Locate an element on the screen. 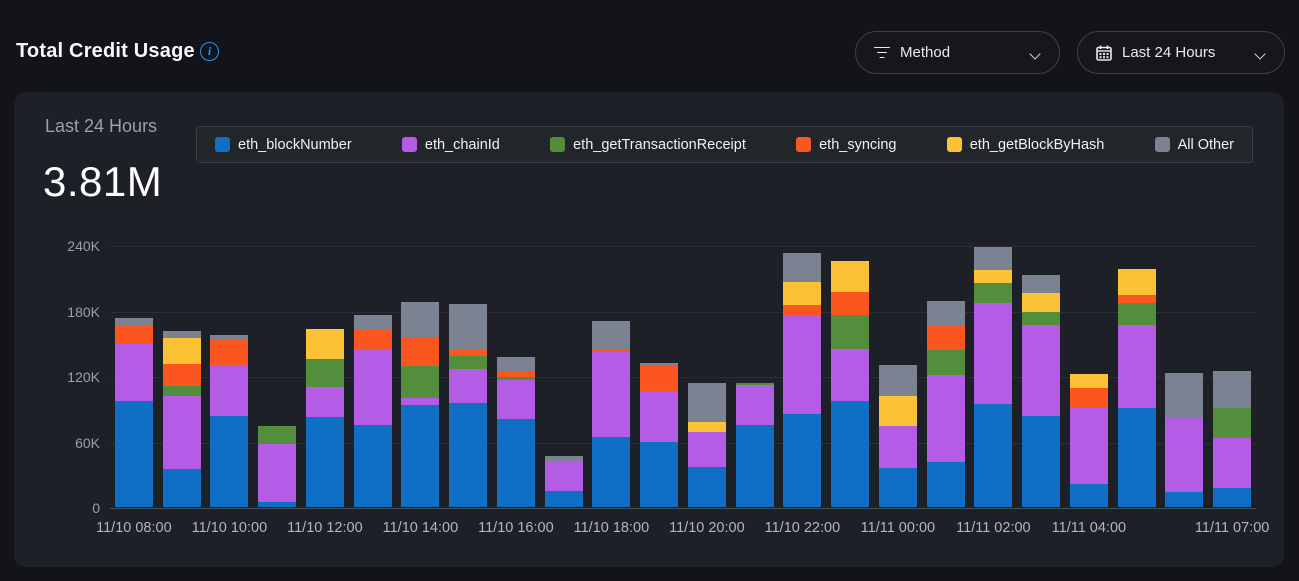 Image resolution: width=1299 pixels, height=581 pixels. legend-item-eth_chainId: eth_chainId is located at coordinates (450, 144).